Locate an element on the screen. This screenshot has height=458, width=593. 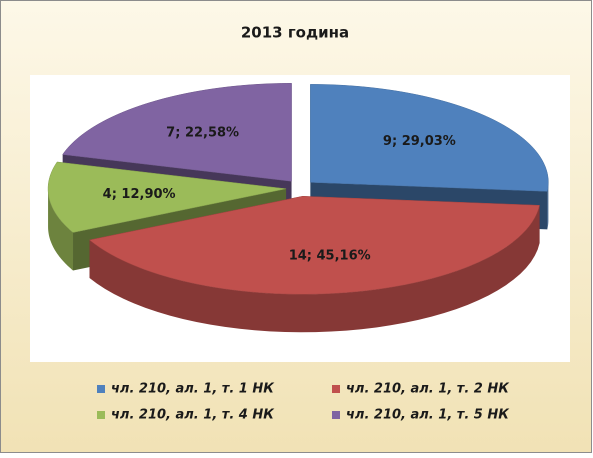
data-label: 7; 22,58% is located at coordinates (202, 132).